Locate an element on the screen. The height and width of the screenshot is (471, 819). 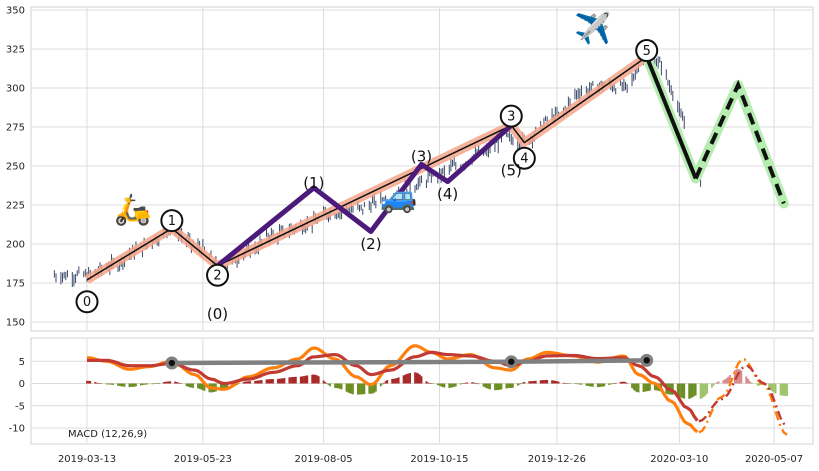
macd-label: MACD (12,26,9) is located at coordinates (107, 434).